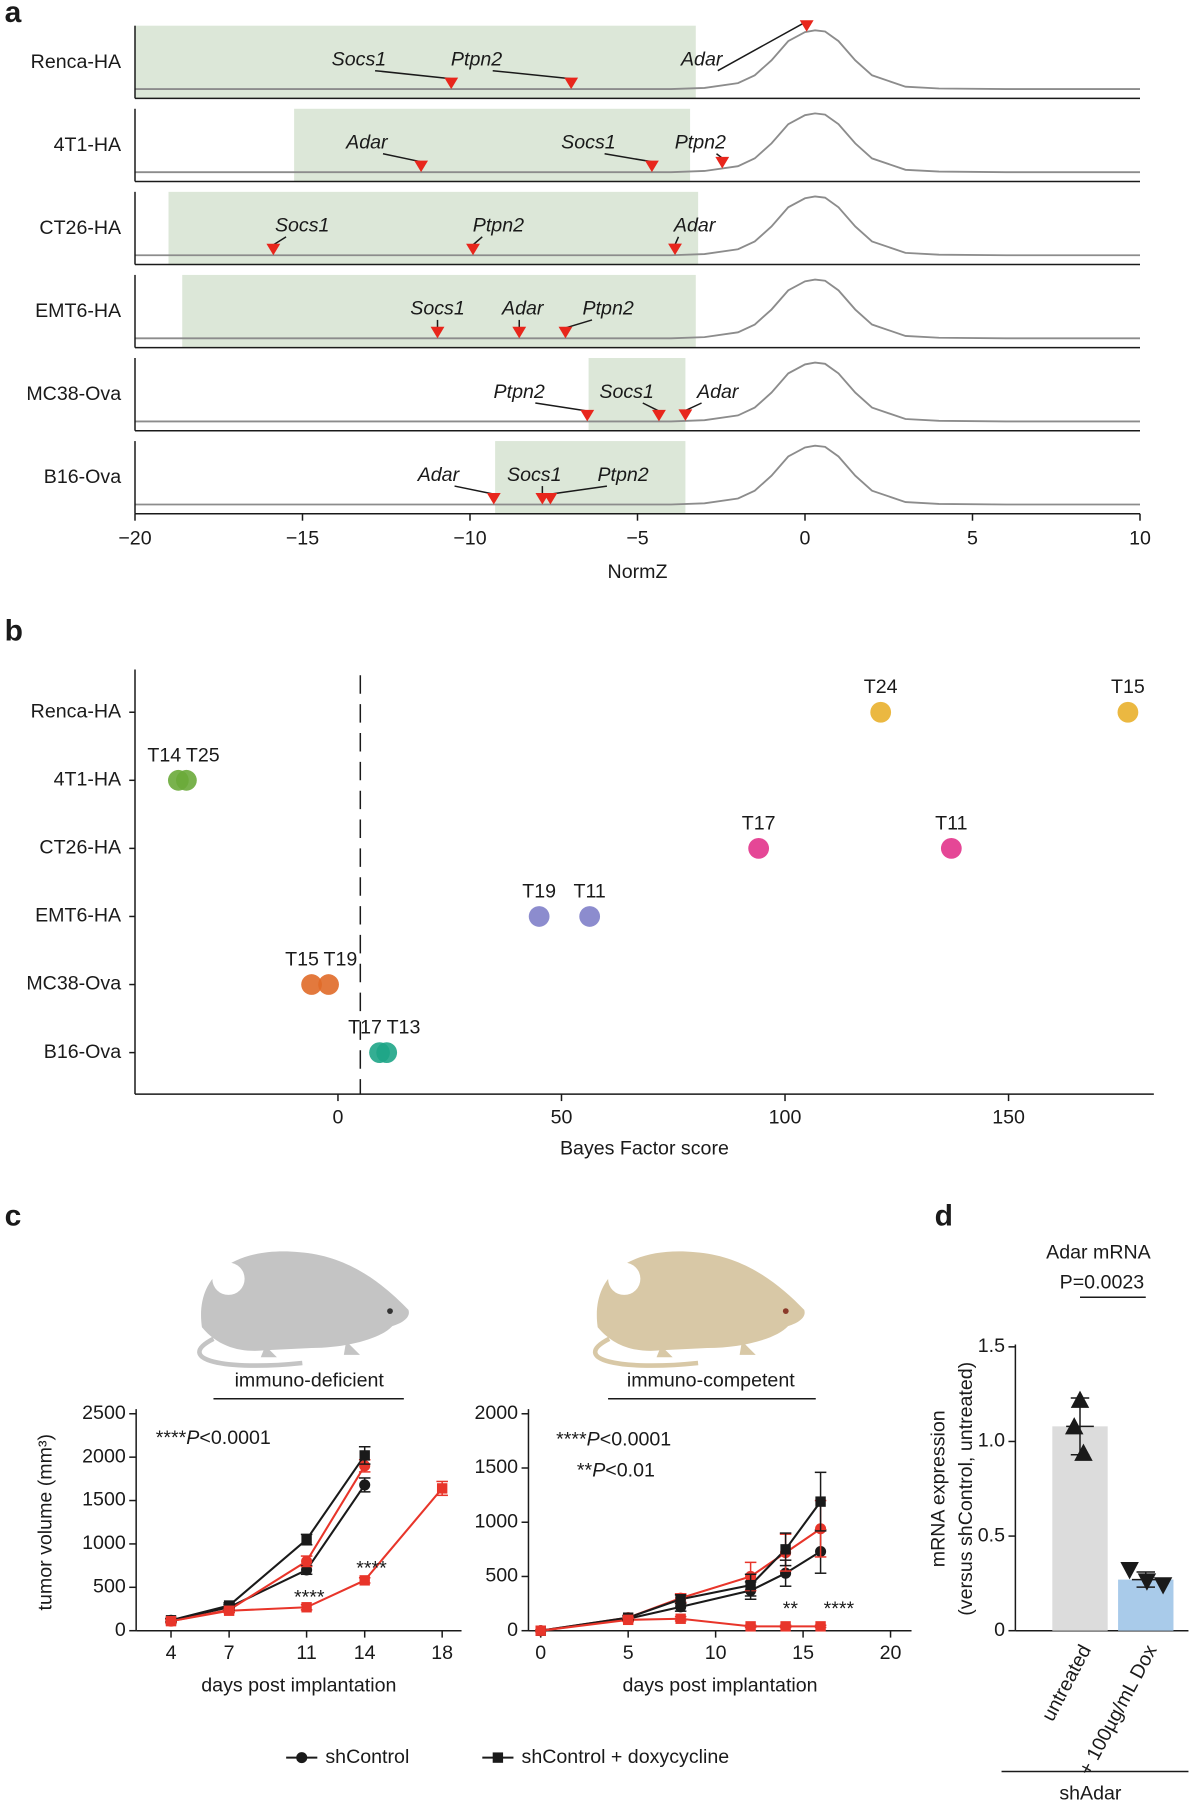 The image size is (1200, 1811). What do you see at coordinates (966, 1489) in the screenshot?
I see `y-axis-label: (versus shControl, untreated)` at bounding box center [966, 1489].